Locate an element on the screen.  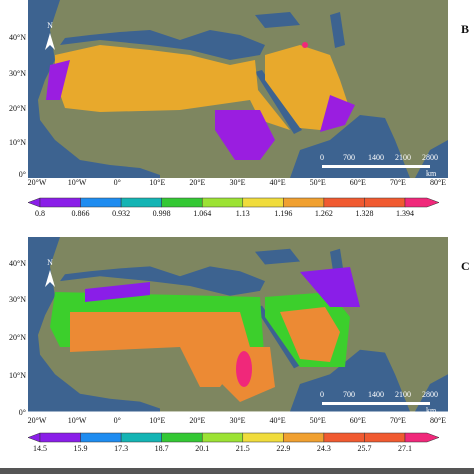
legend-label: 15.9 is located at coordinates (81, 448).